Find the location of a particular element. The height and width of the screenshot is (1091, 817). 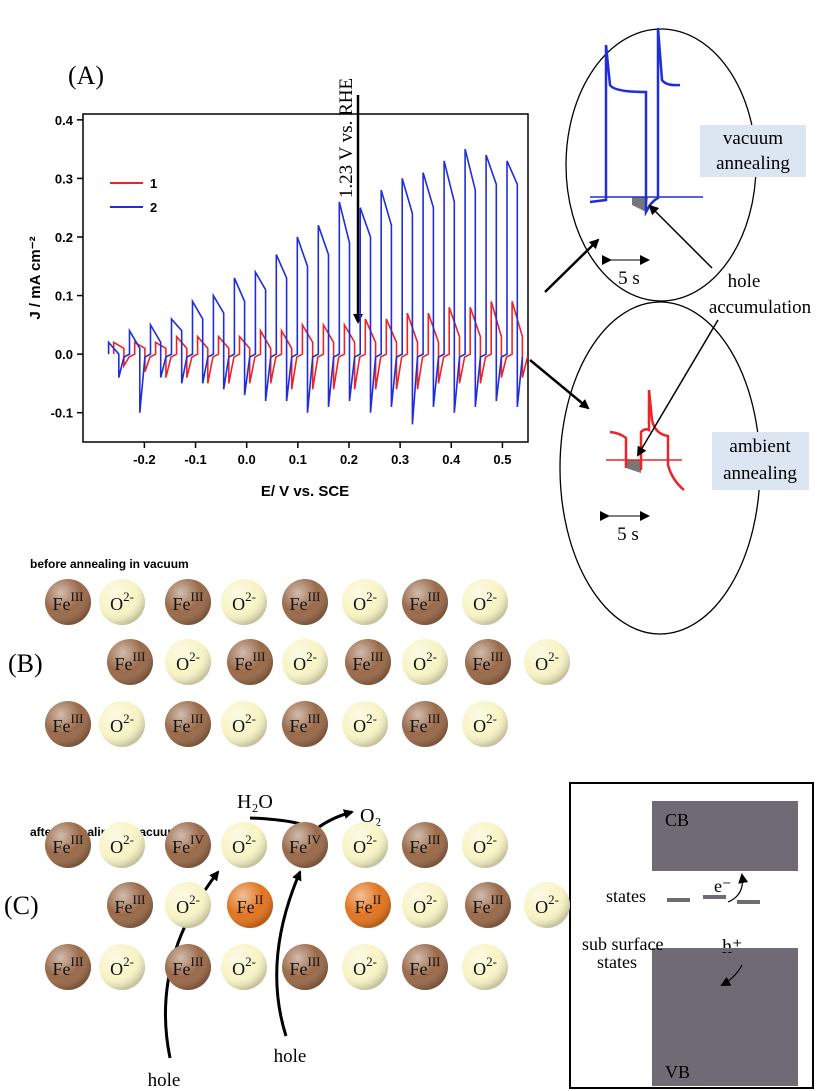

inset-trace is located at coordinates (635, 122).